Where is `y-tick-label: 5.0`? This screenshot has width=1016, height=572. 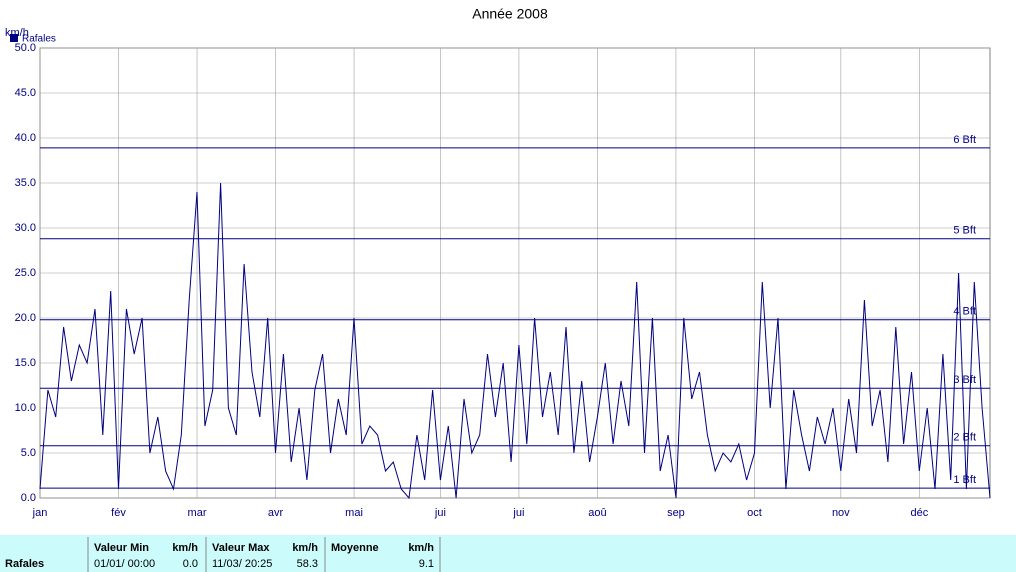
y-tick-label: 5.0 is located at coordinates (28, 453).